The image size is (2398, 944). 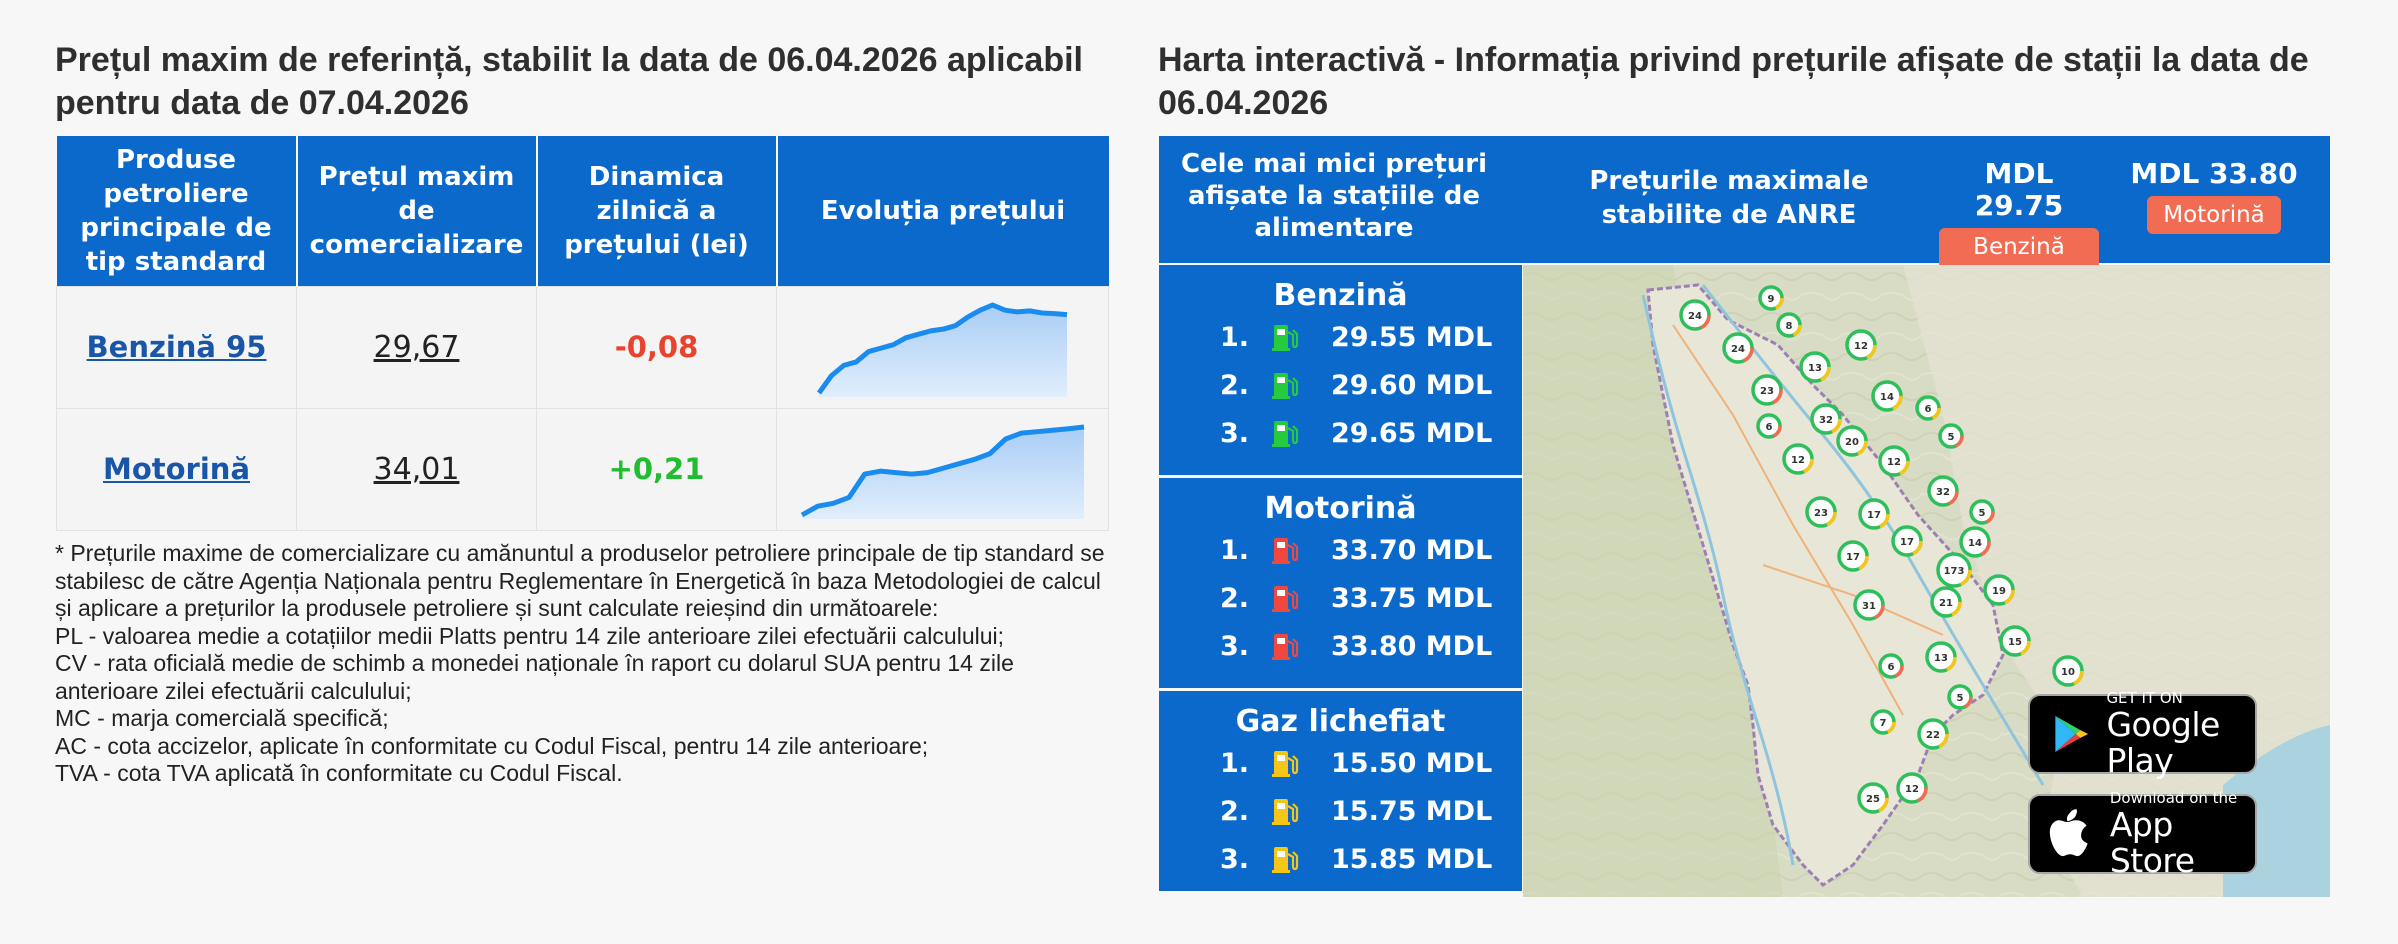 What do you see at coordinates (1340, 550) in the screenshot?
I see `list-item: 1. 33.70 MDL` at bounding box center [1340, 550].